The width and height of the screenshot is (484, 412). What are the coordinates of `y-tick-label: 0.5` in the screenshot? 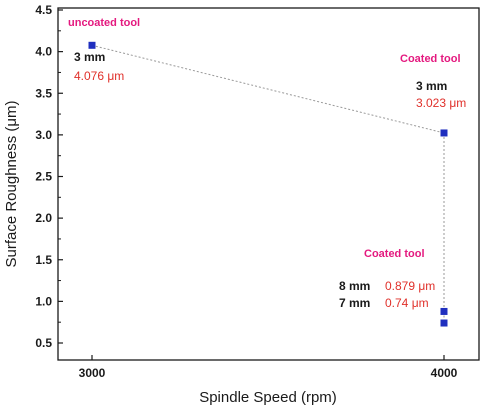 It's located at (43, 343).